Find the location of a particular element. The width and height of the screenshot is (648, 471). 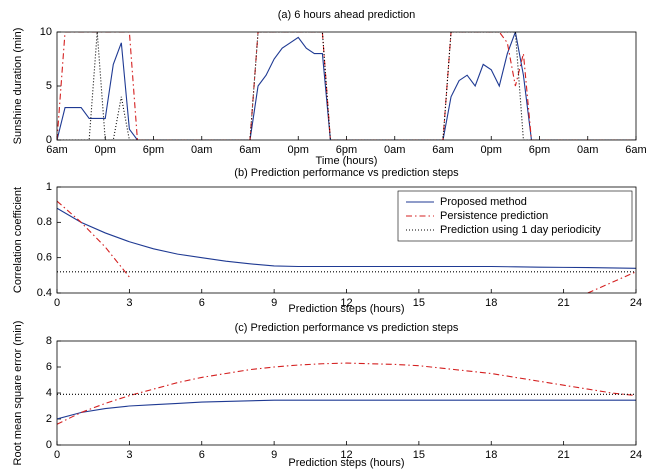

y-tick-label: 6 is located at coordinates (49, 367).